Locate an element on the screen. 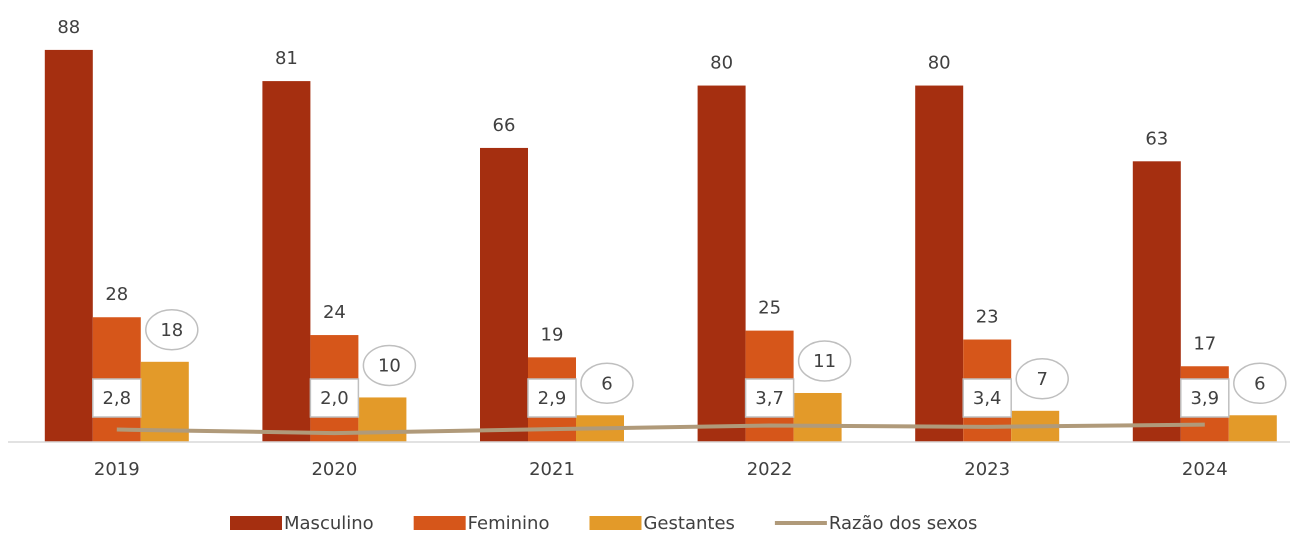 This screenshot has width=1301, height=543. data-label: 25 is located at coordinates (769, 308).